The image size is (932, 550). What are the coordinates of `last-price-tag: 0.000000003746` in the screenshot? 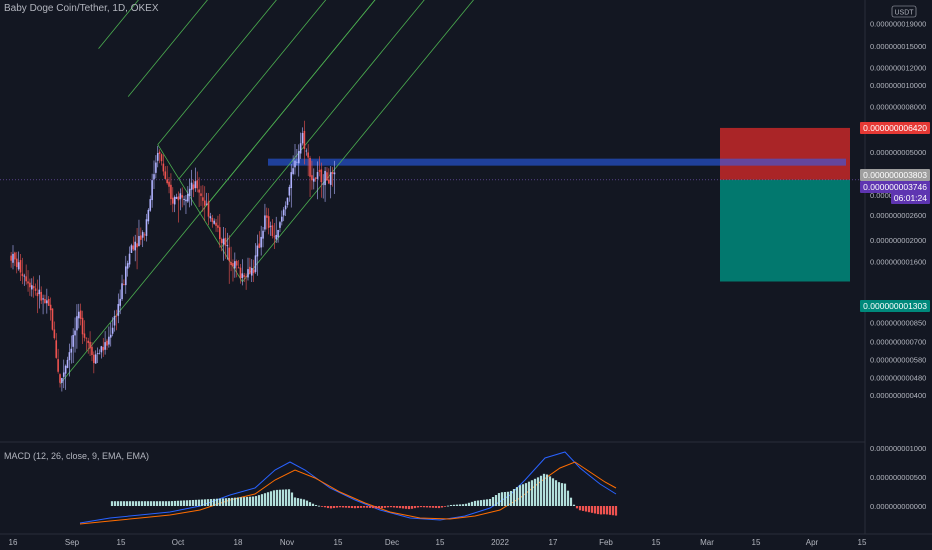 It's located at (895, 187).